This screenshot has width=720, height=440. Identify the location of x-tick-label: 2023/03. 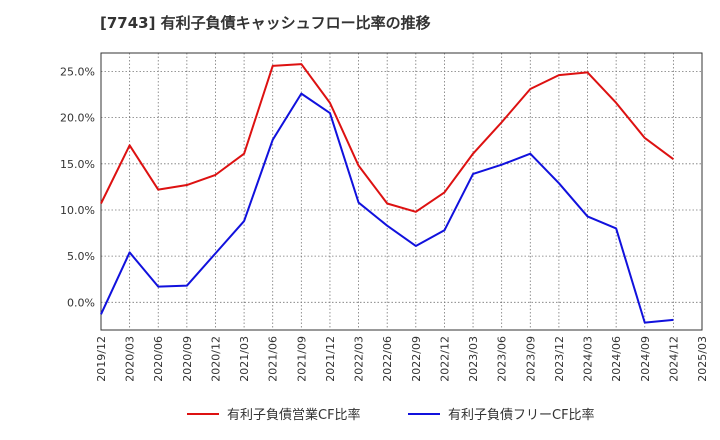
(473, 359).